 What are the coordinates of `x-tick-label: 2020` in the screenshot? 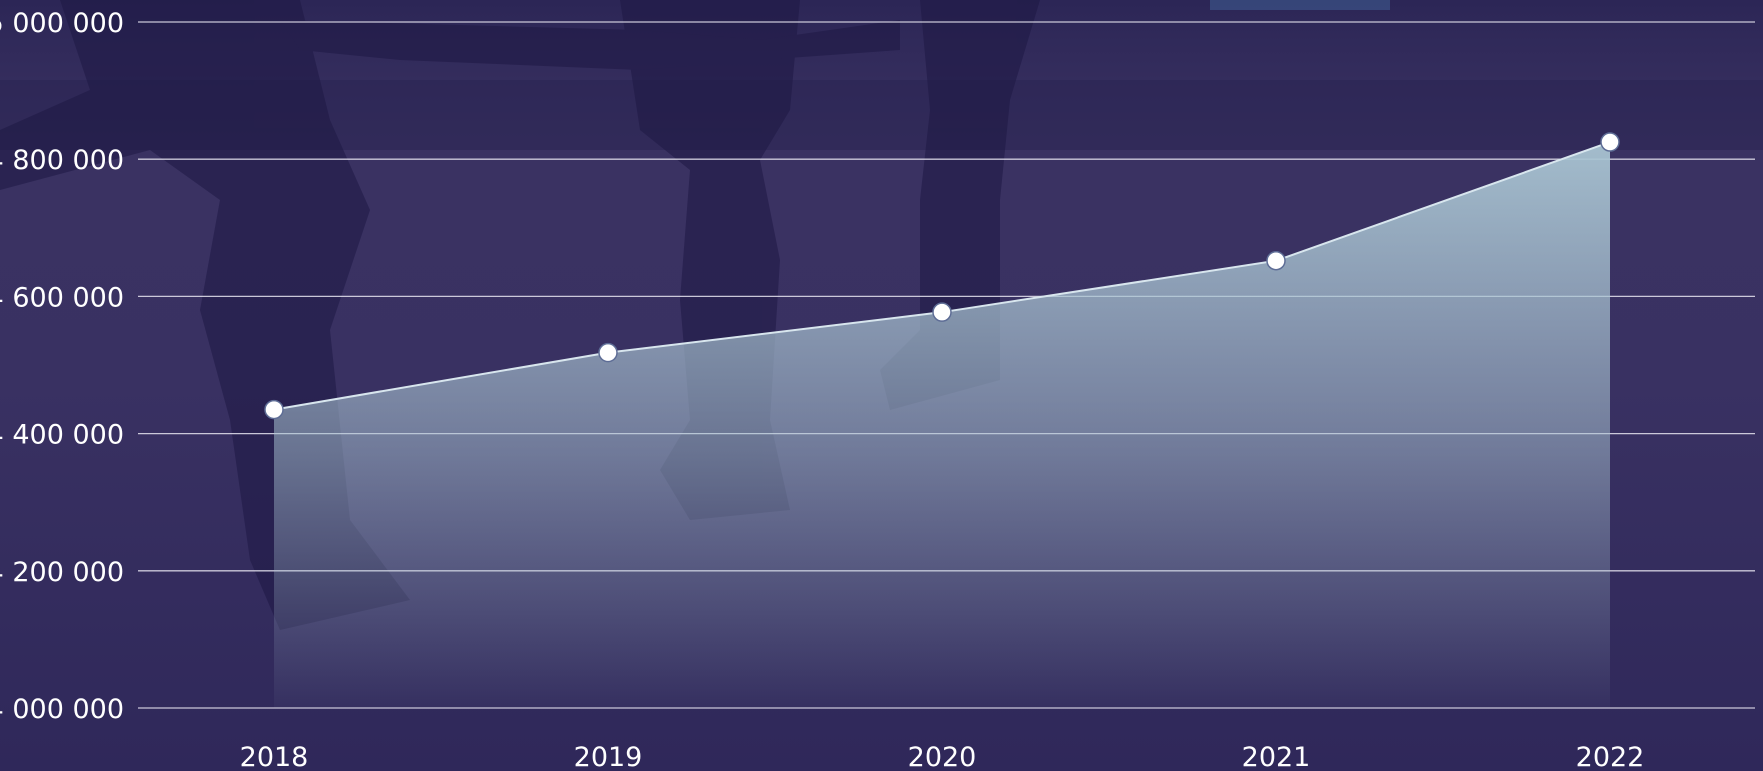 It's located at (942, 756).